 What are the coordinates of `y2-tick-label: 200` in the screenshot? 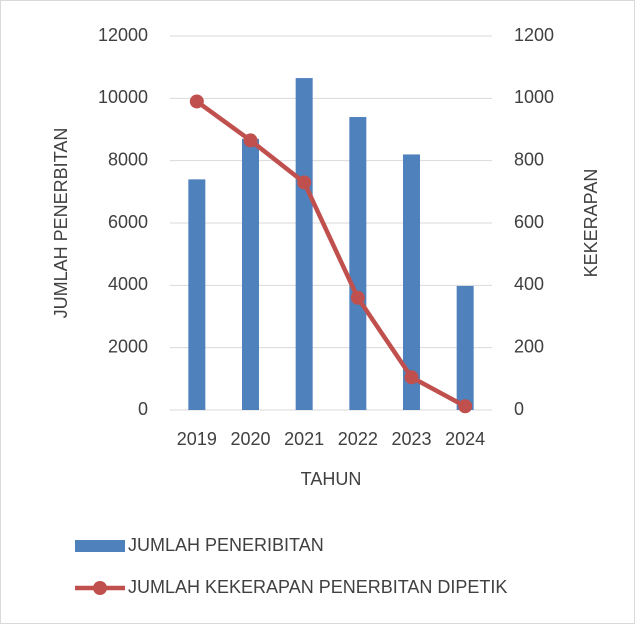 It's located at (529, 346).